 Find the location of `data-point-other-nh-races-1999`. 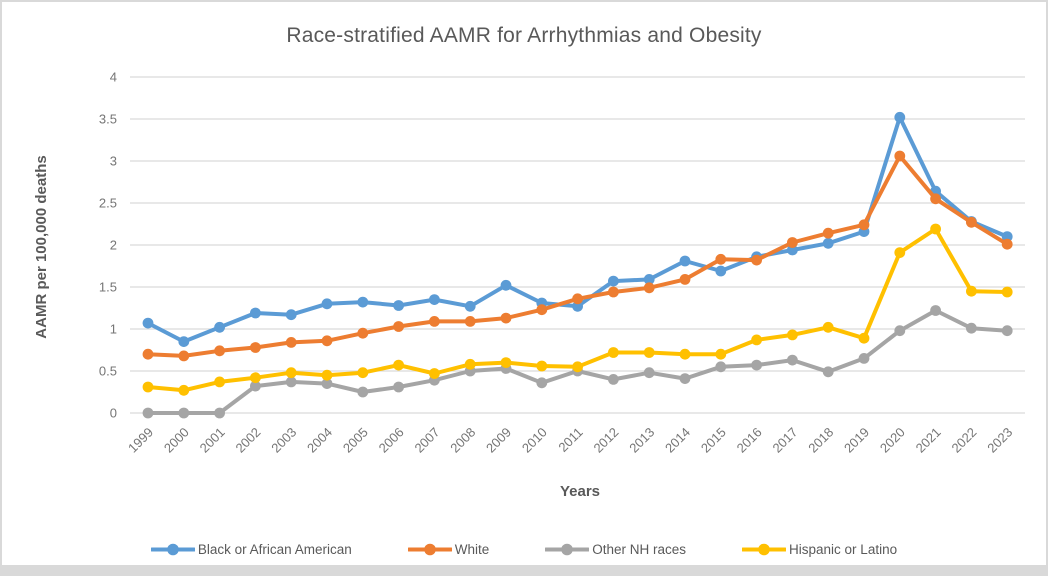

data-point-other-nh-races-1999 is located at coordinates (148, 413).